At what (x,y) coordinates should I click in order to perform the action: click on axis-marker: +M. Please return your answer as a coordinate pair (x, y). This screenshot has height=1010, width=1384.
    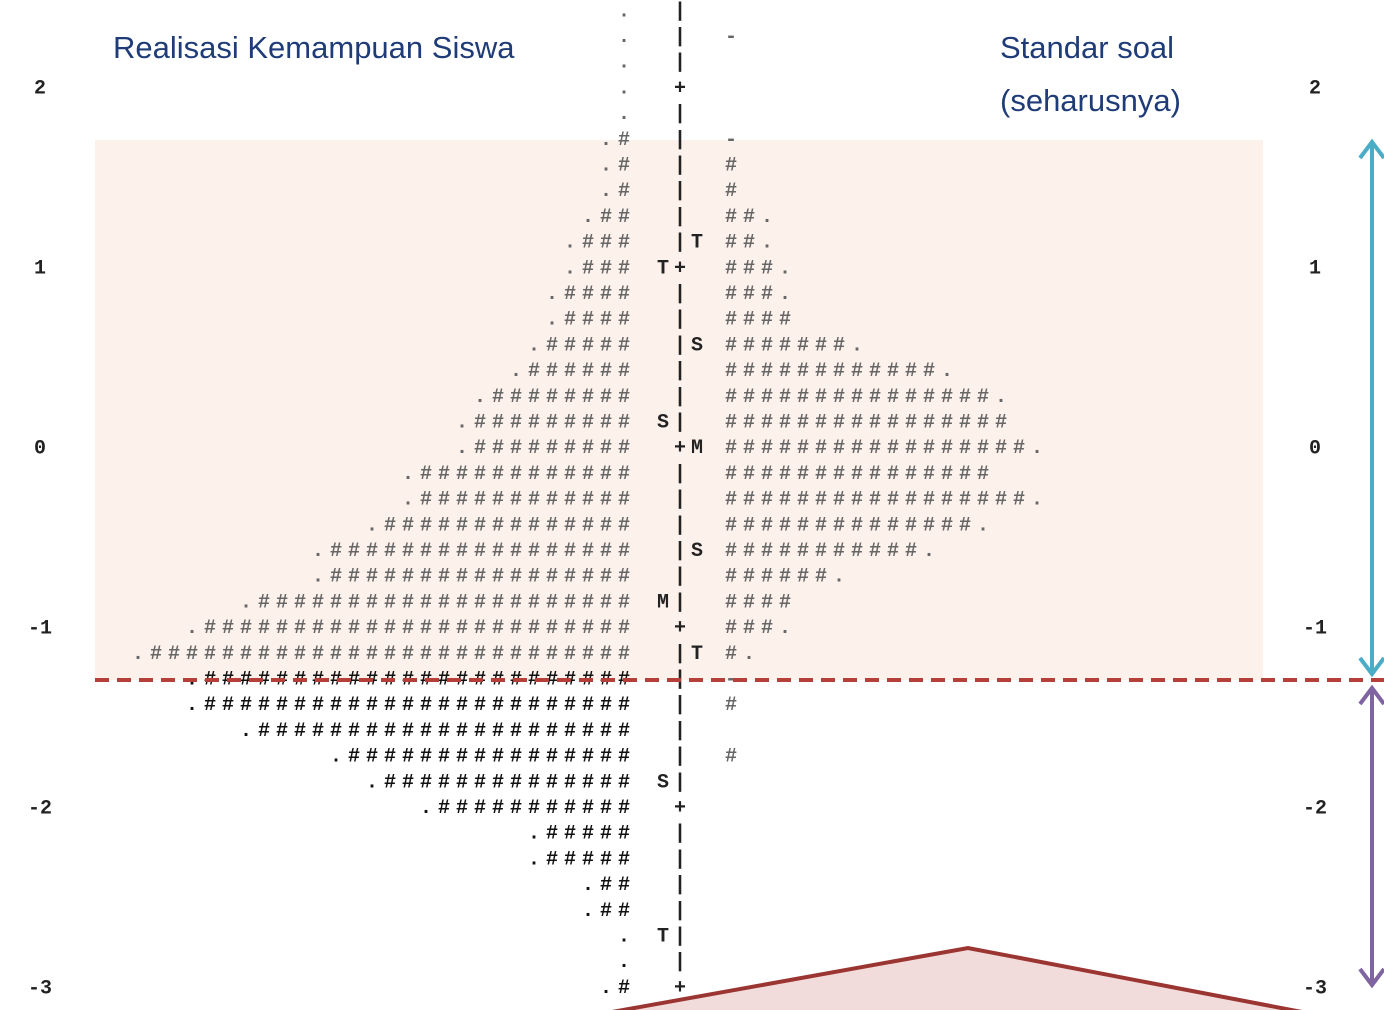
    Looking at the image, I should click on (691, 448).